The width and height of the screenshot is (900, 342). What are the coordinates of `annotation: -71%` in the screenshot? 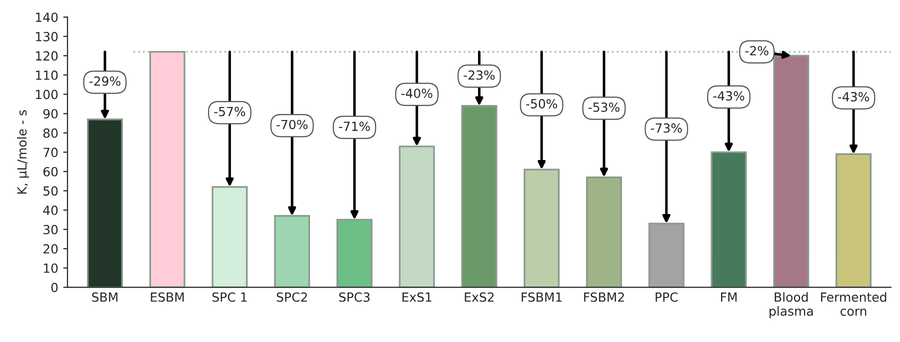 It's located at (354, 127).